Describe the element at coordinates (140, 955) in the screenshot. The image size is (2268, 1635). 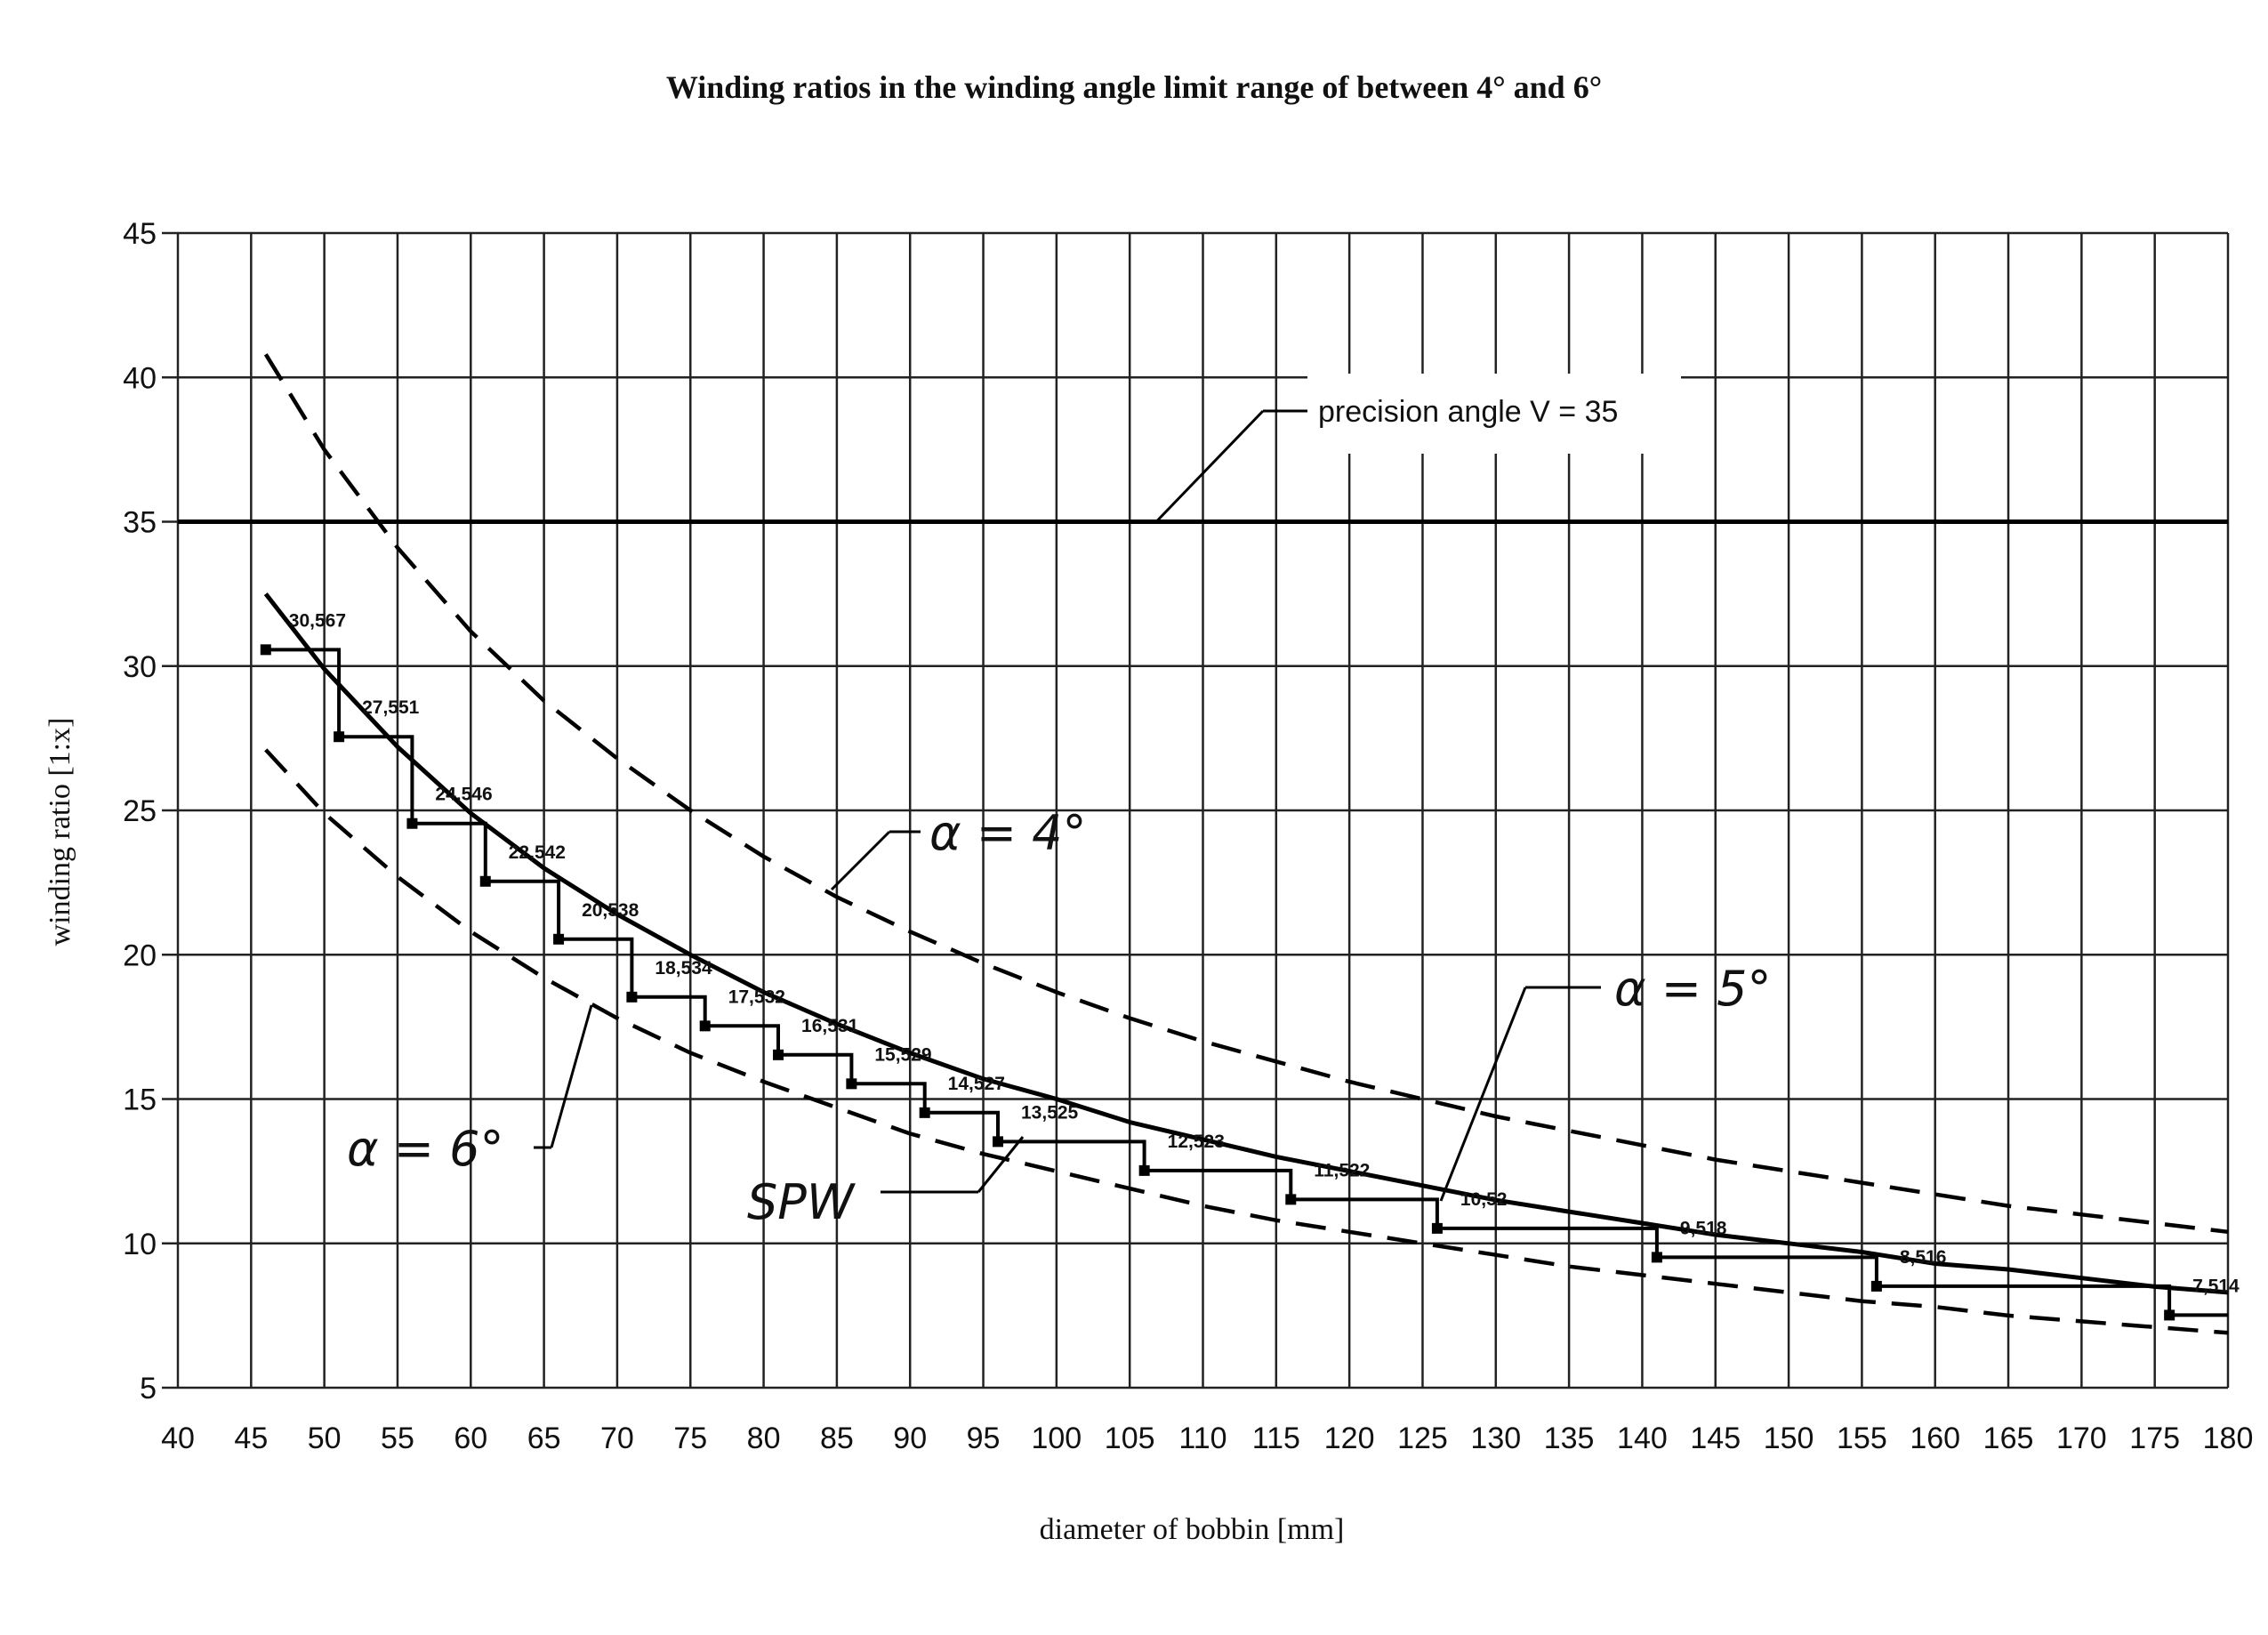
I see `y-tick-label: 20` at that location.